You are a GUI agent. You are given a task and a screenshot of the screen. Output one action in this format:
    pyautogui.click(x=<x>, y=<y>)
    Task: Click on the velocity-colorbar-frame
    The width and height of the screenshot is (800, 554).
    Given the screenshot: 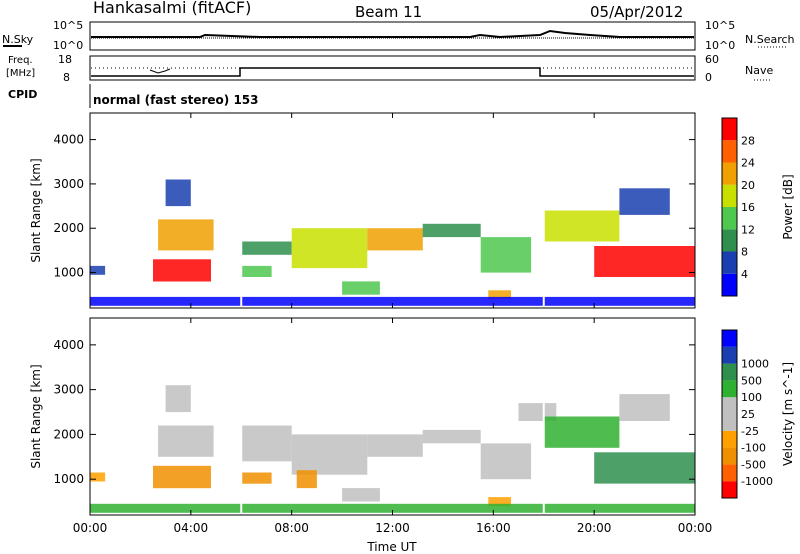 What is the action you would take?
    pyautogui.click(x=729, y=414)
    